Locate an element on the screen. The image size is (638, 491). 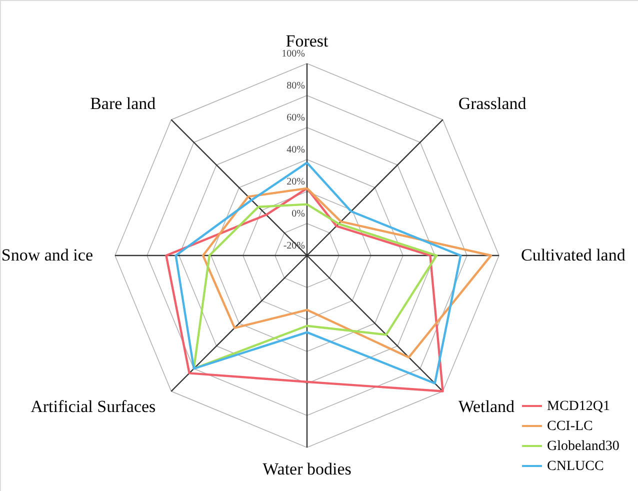
spoke-label: Wetland is located at coordinates (487, 406).